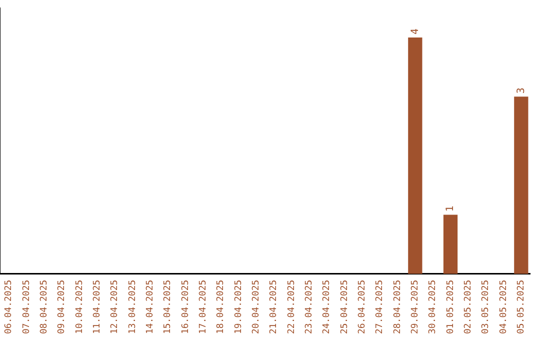 This screenshot has width=540, height=340. Describe the element at coordinates (345, 307) in the screenshot. I see `x-tick-label: 25.04.2025` at that location.